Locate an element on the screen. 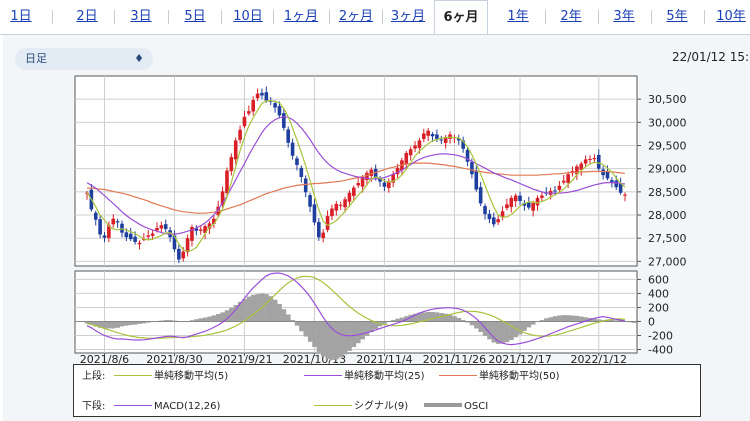 This screenshot has height=421, width=750. tab-10: 1年 is located at coordinates (518, 16).